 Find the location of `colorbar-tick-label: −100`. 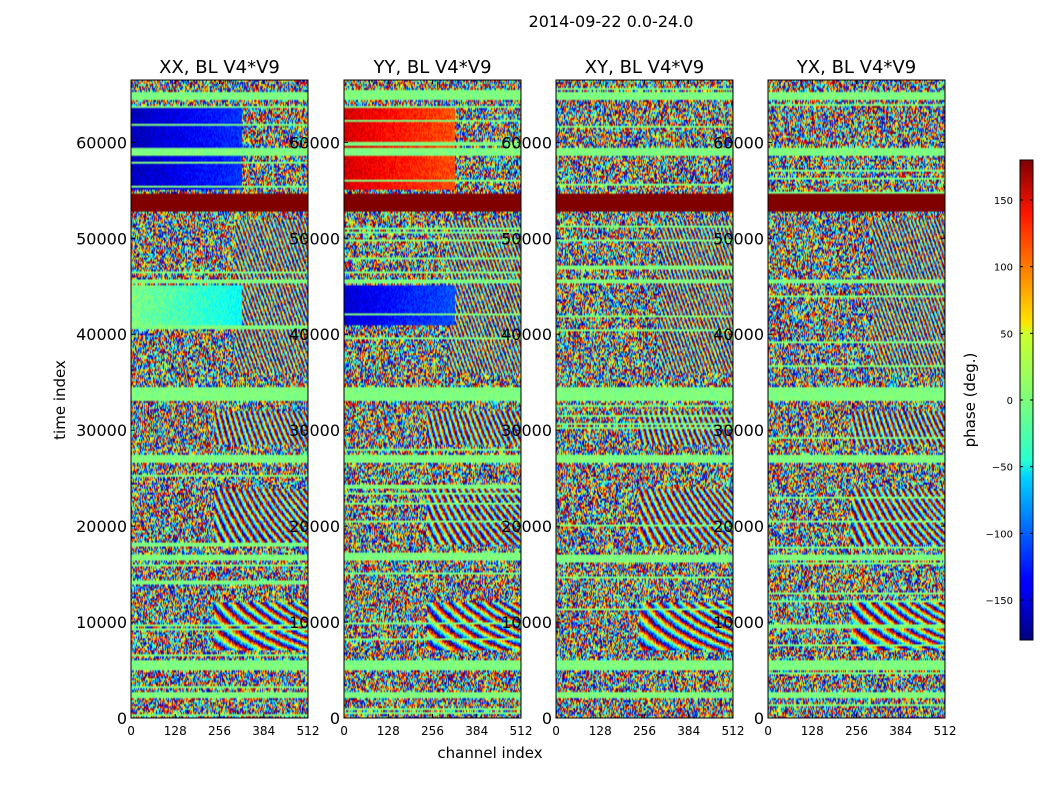

colorbar-tick-label: −100 is located at coordinates (999, 534).